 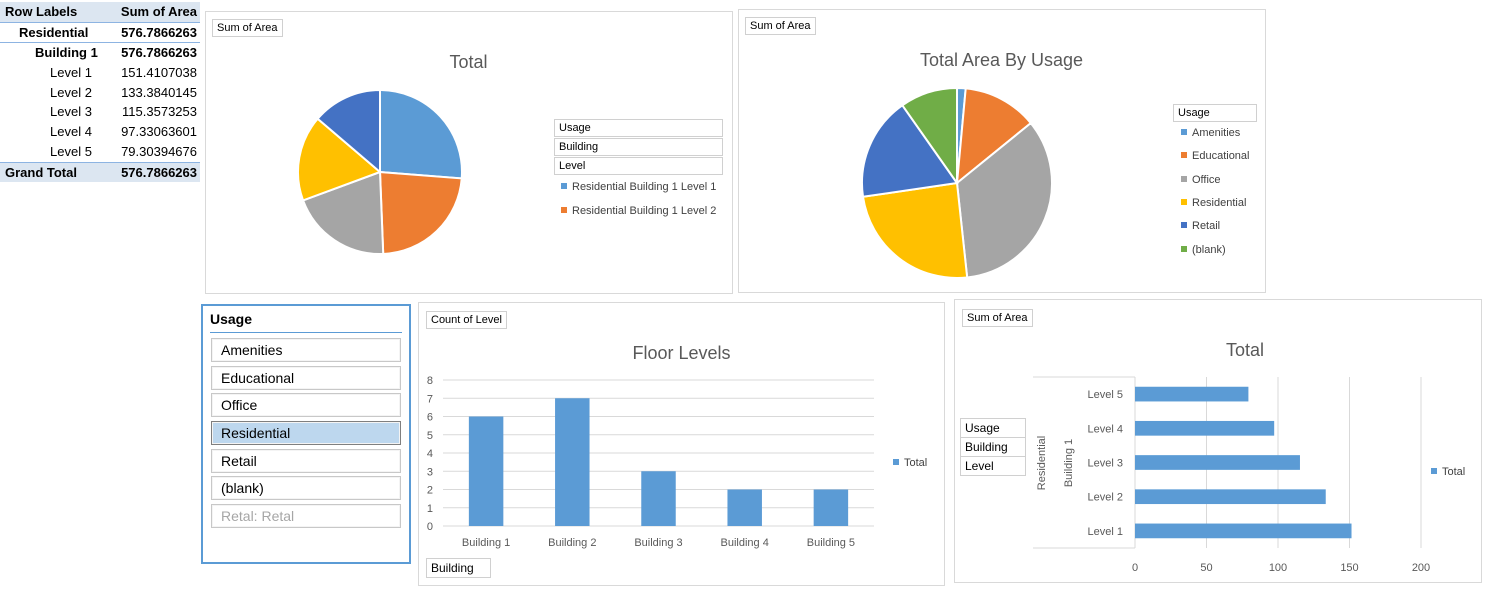 I want to click on legend-label: (blank), so click(x=1209, y=249).